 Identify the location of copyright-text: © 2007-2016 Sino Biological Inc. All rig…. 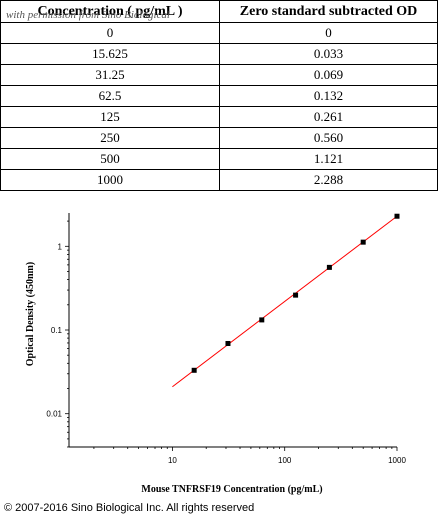
(129, 508).